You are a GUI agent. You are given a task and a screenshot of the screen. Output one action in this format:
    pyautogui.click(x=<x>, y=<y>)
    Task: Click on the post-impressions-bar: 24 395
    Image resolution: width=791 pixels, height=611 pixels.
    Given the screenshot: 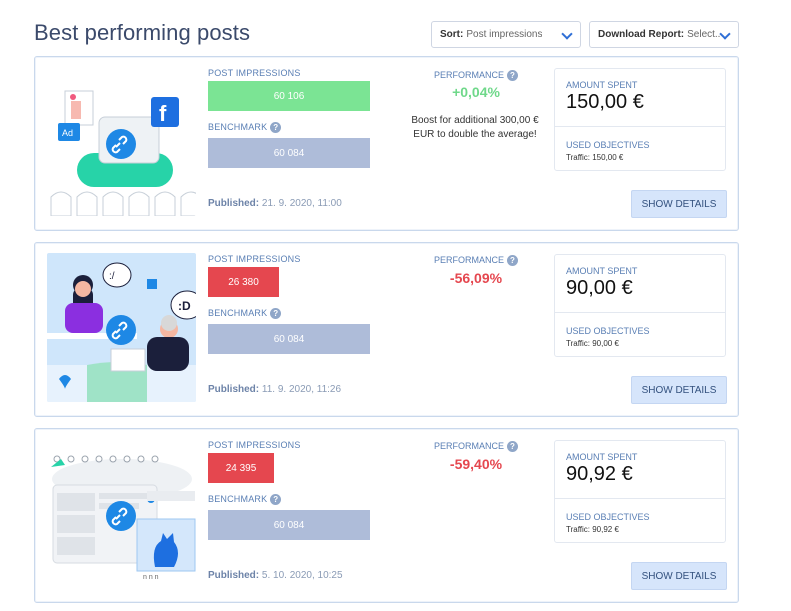 What is the action you would take?
    pyautogui.click(x=241, y=468)
    